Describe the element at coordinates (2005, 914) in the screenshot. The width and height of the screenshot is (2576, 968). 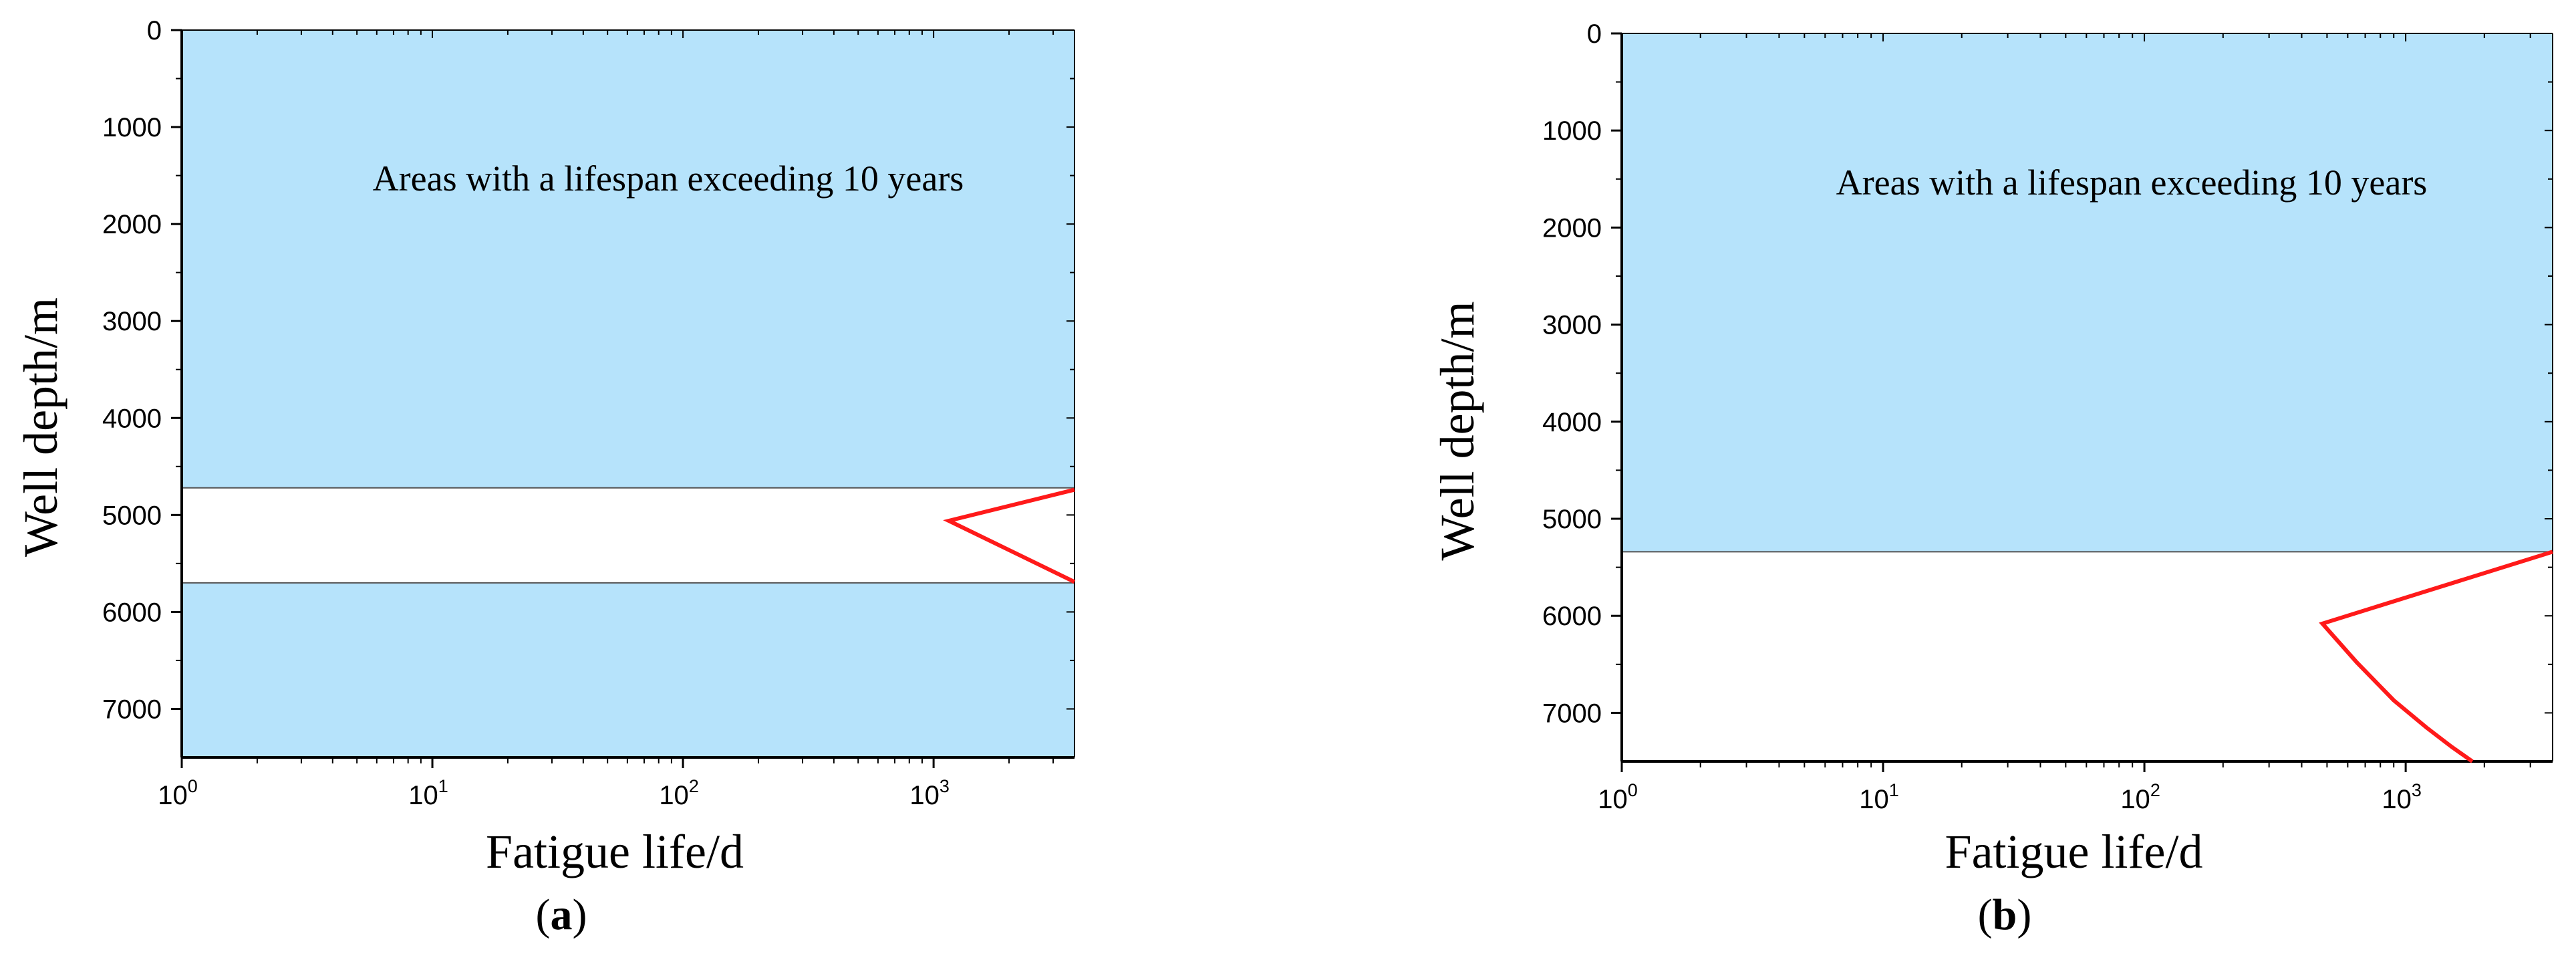
I see `panel-label: (b)` at that location.